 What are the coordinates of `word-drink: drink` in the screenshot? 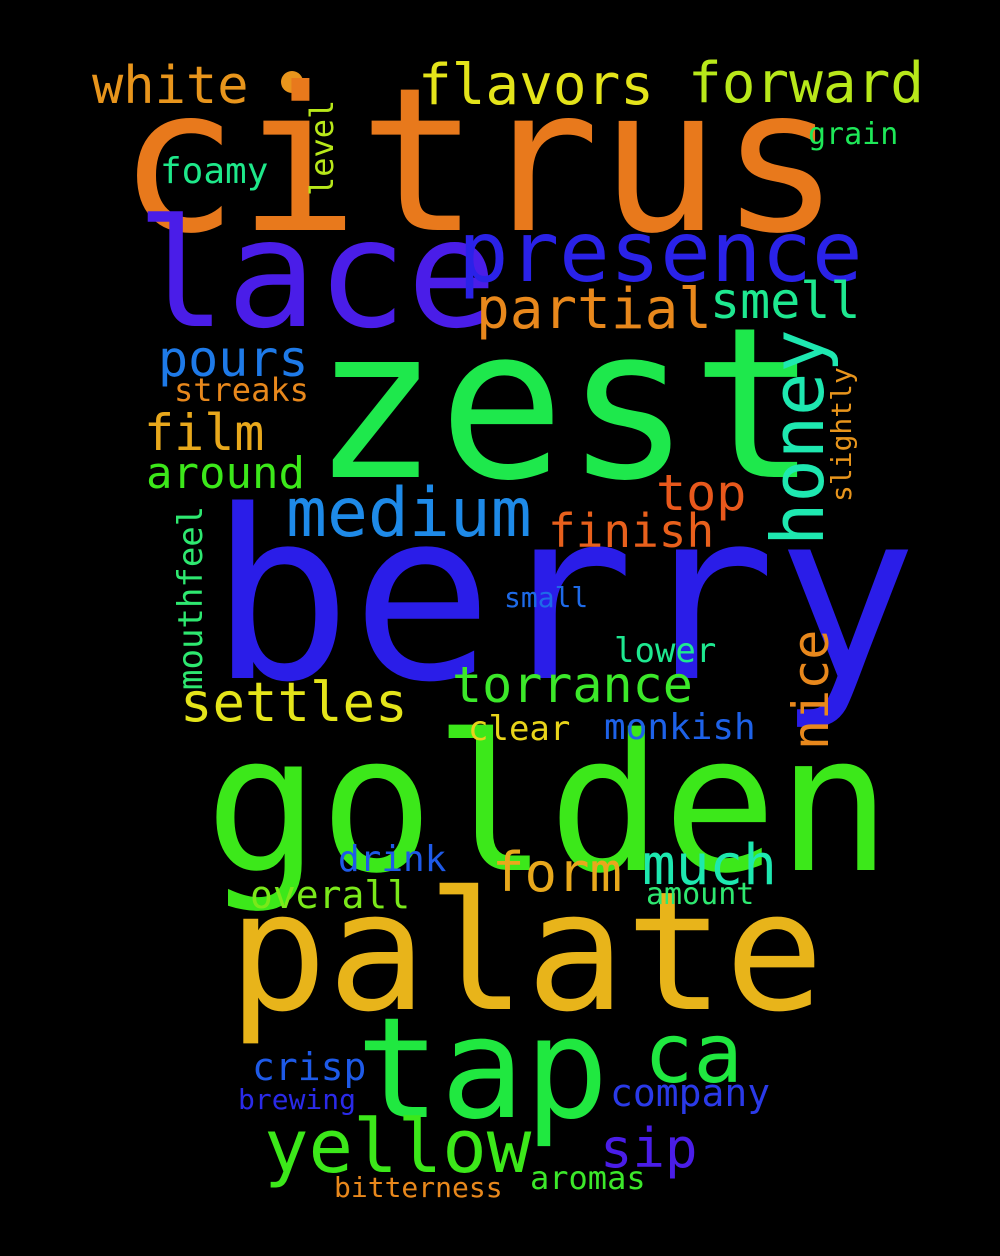 It's located at (392, 859).